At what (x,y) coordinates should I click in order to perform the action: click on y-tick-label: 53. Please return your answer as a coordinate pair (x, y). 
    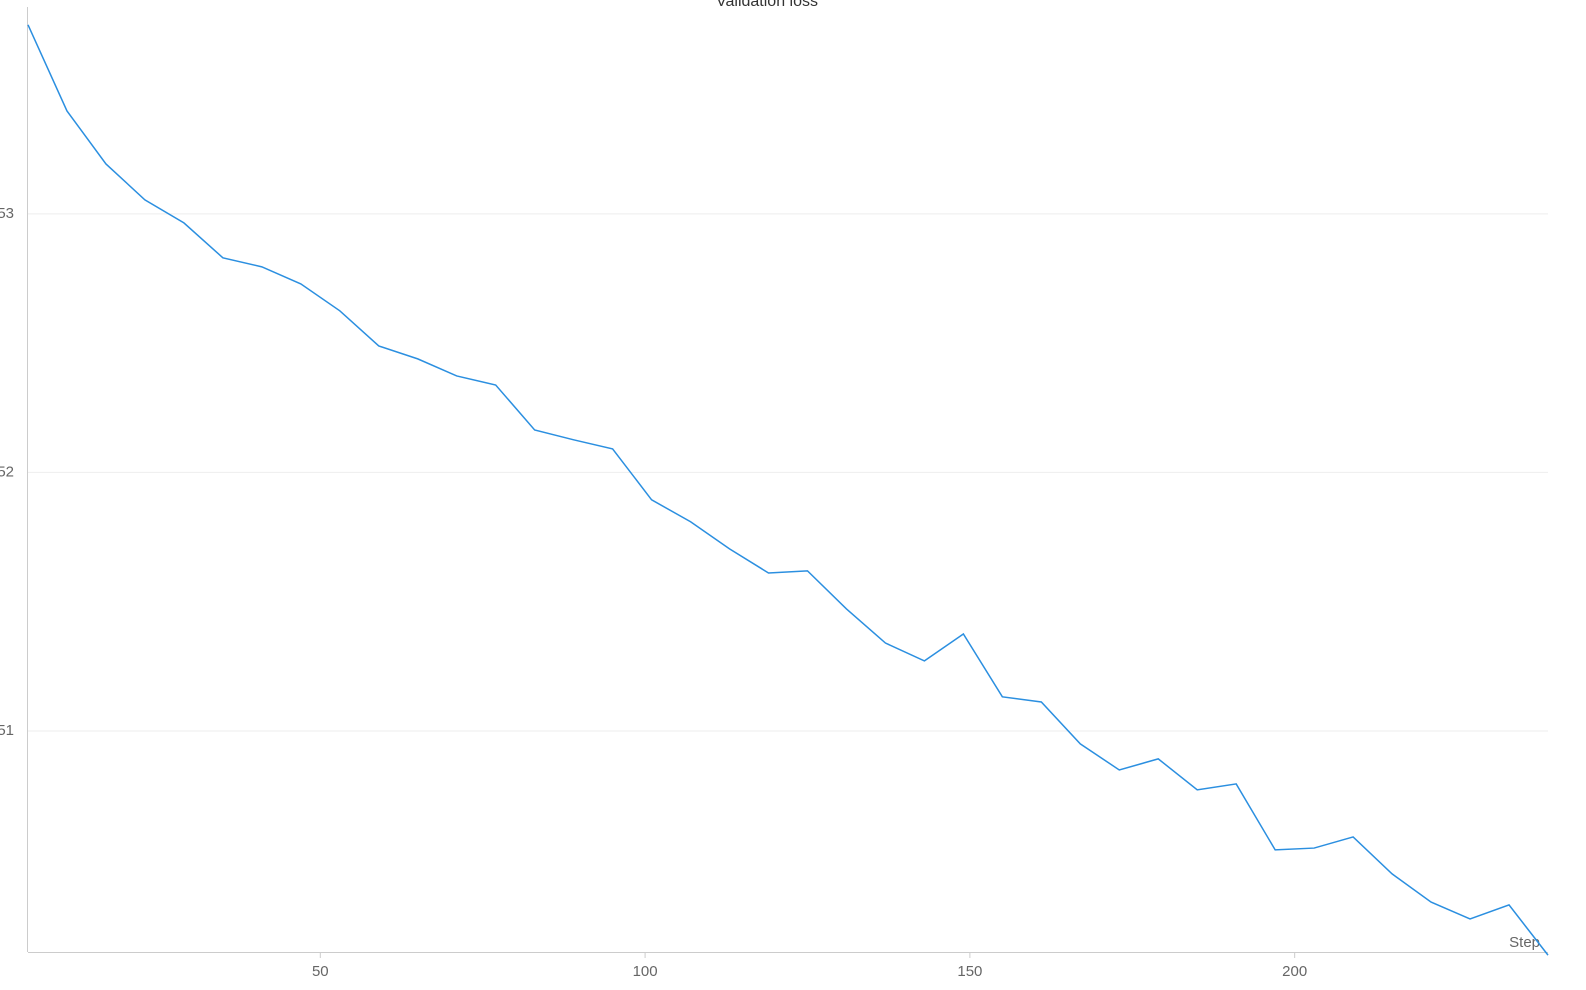
    Looking at the image, I should click on (7, 213).